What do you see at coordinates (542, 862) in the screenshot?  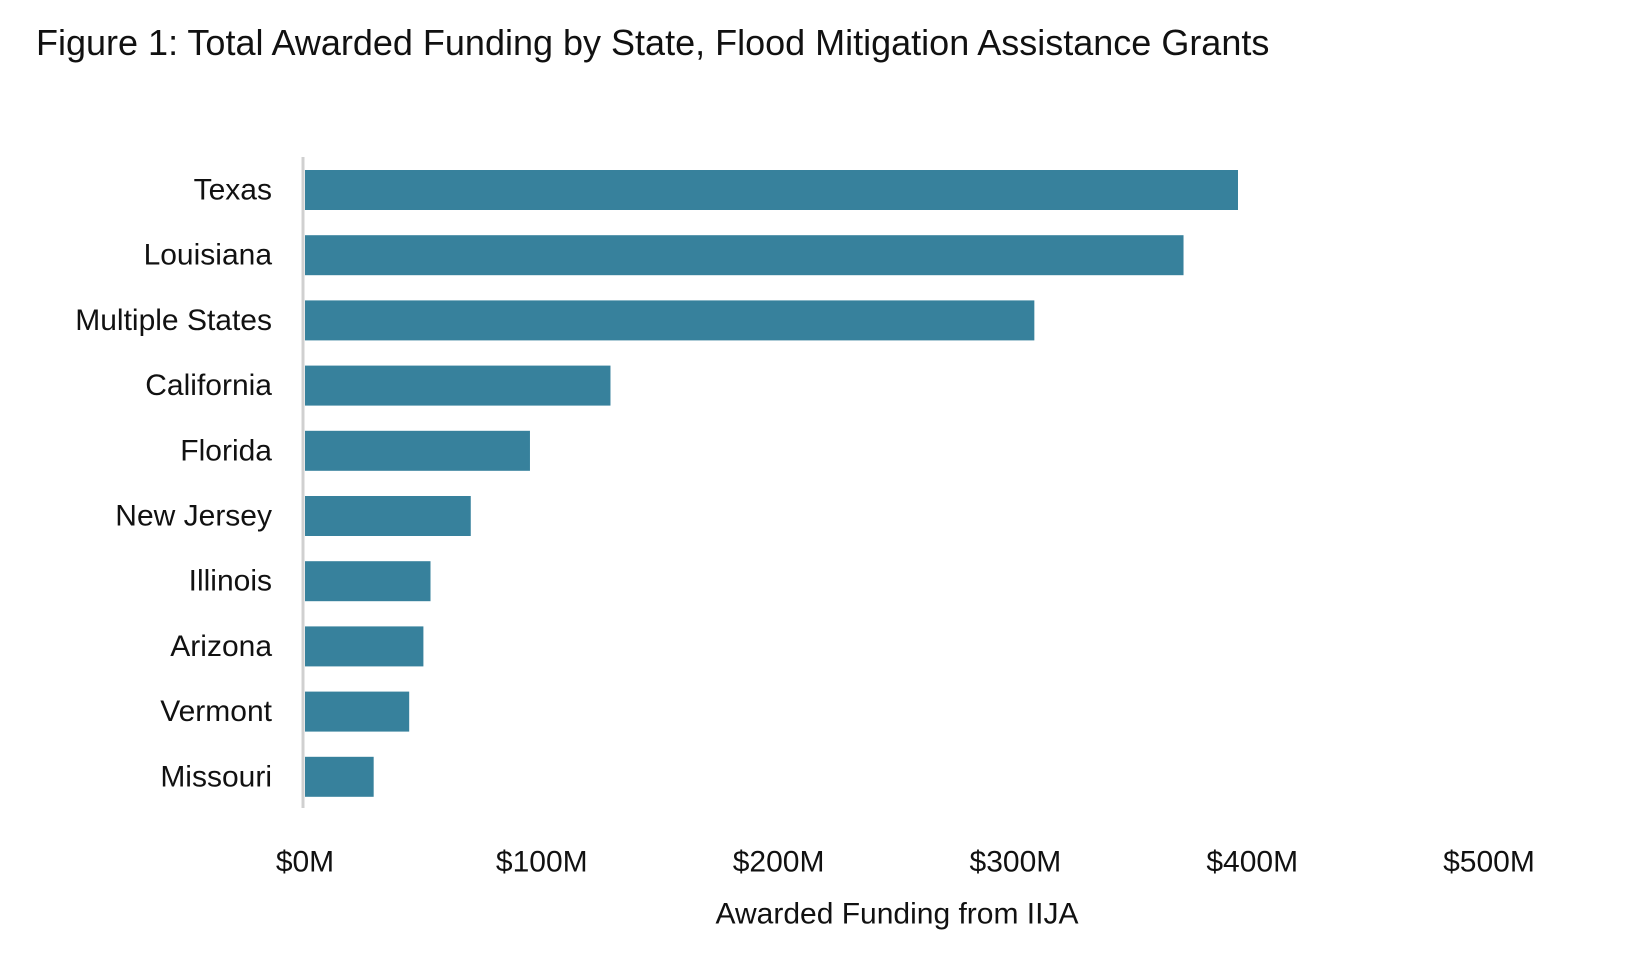 I see `x-tick-label: $100M` at bounding box center [542, 862].